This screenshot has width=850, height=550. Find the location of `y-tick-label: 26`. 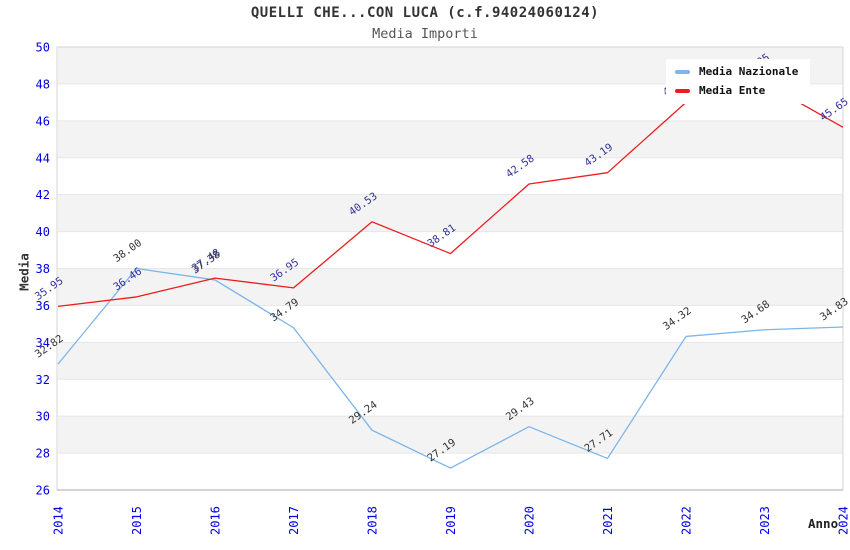

y-tick-label: 26 is located at coordinates (43, 491).